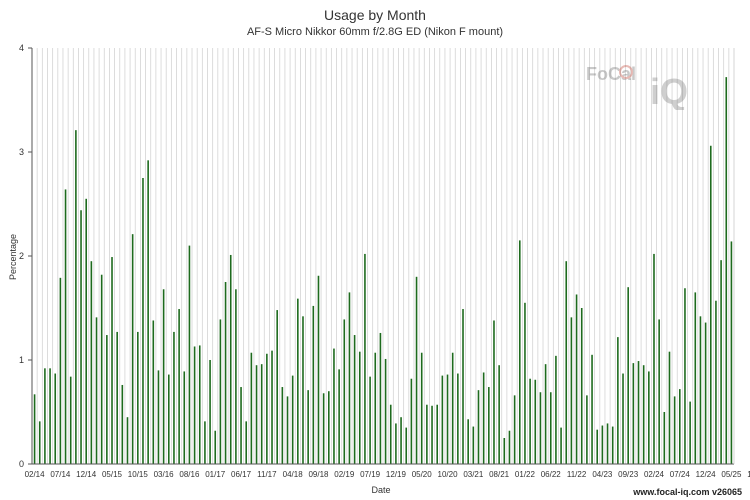 This screenshot has height=500, width=750. I want to click on bar-09/14, so click(70, 420).